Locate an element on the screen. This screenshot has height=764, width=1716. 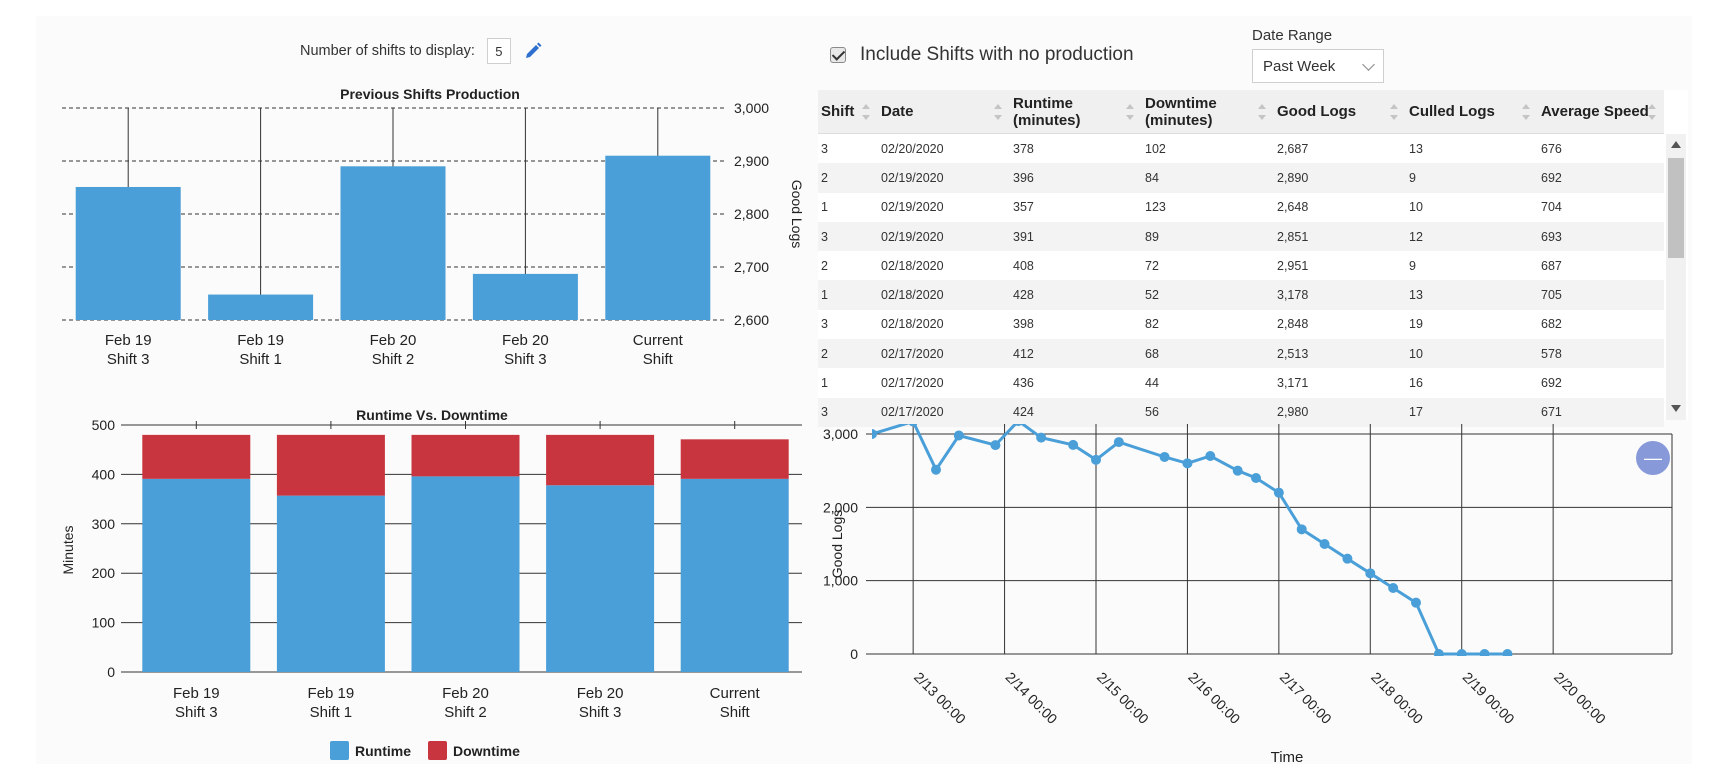
table-cell: 52 is located at coordinates (1152, 295).